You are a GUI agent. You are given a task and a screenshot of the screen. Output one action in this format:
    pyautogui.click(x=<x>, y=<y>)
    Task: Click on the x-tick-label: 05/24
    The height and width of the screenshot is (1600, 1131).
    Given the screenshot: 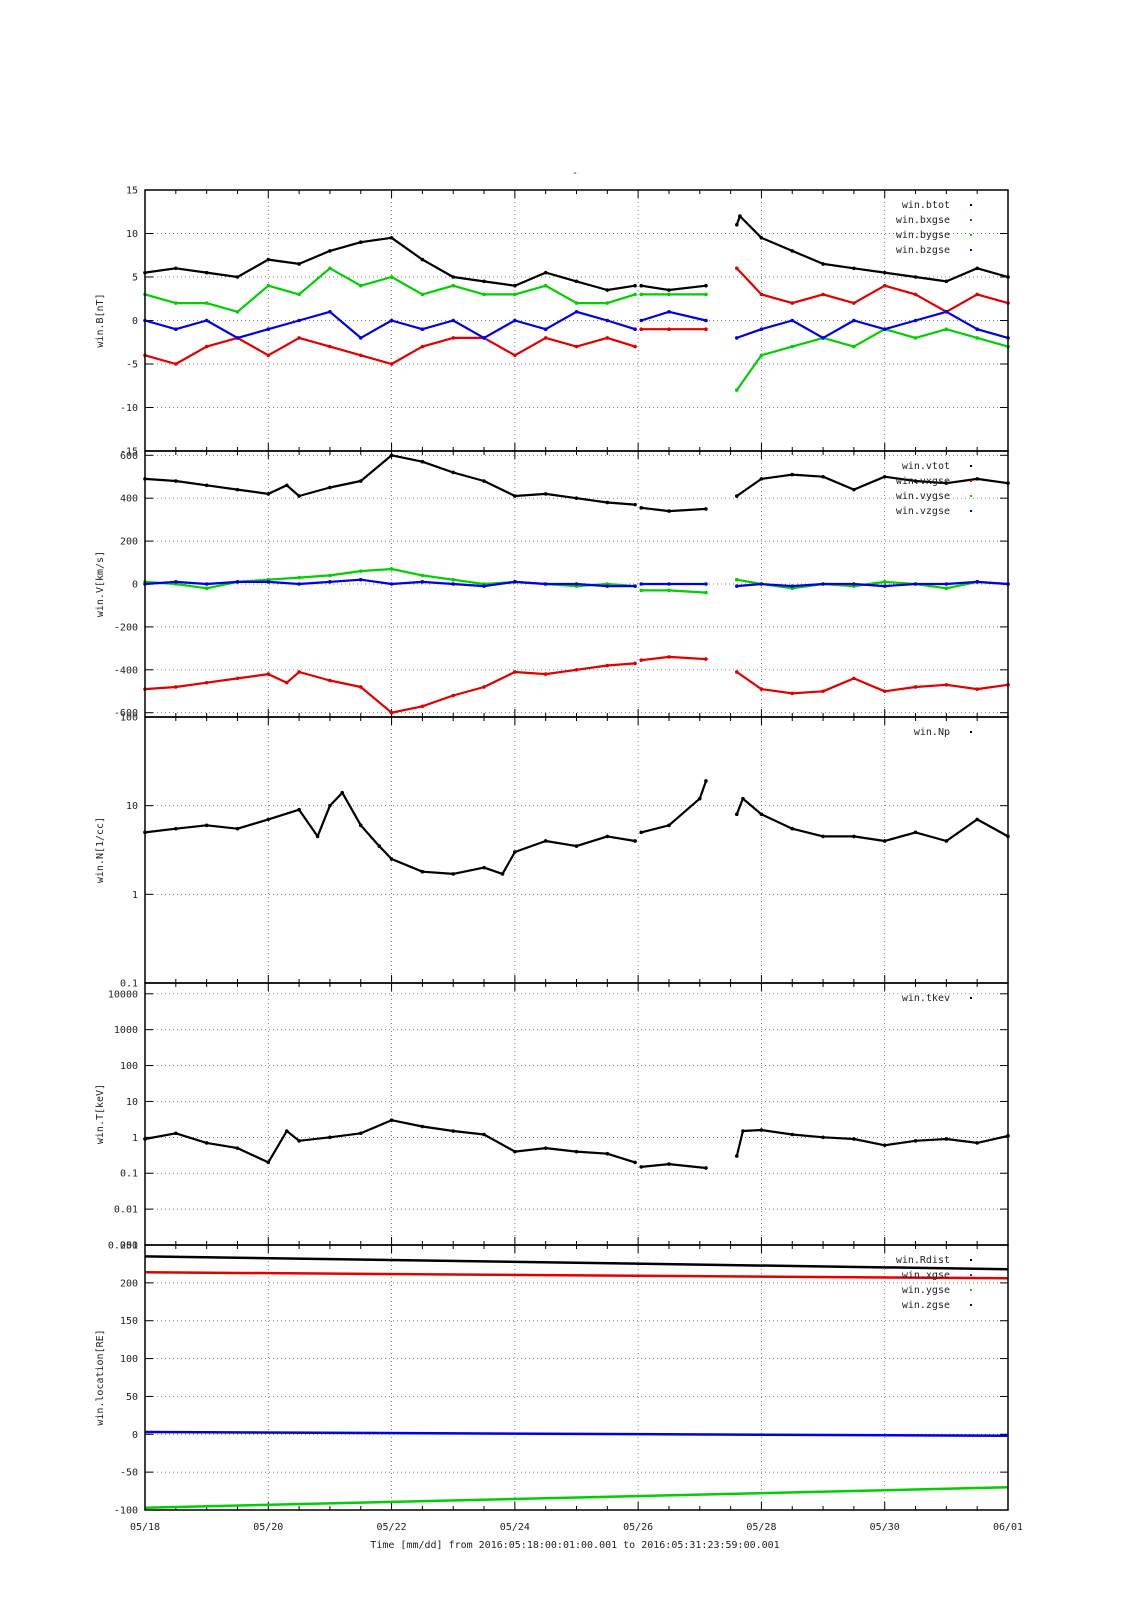 What is the action you would take?
    pyautogui.click(x=515, y=1527)
    